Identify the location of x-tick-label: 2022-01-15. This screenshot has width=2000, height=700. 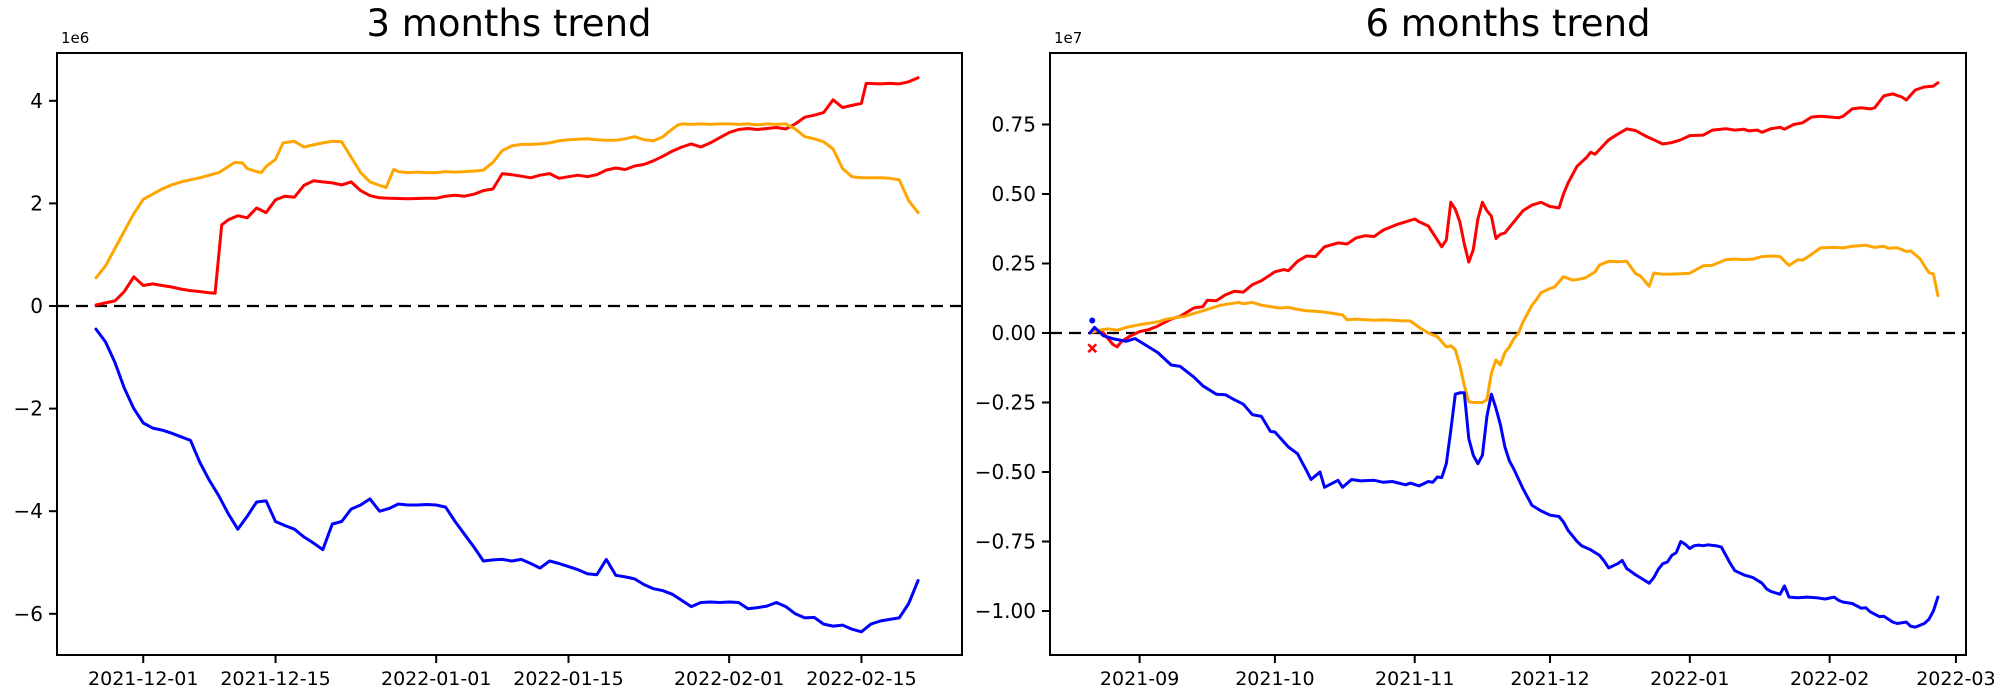
(568, 679).